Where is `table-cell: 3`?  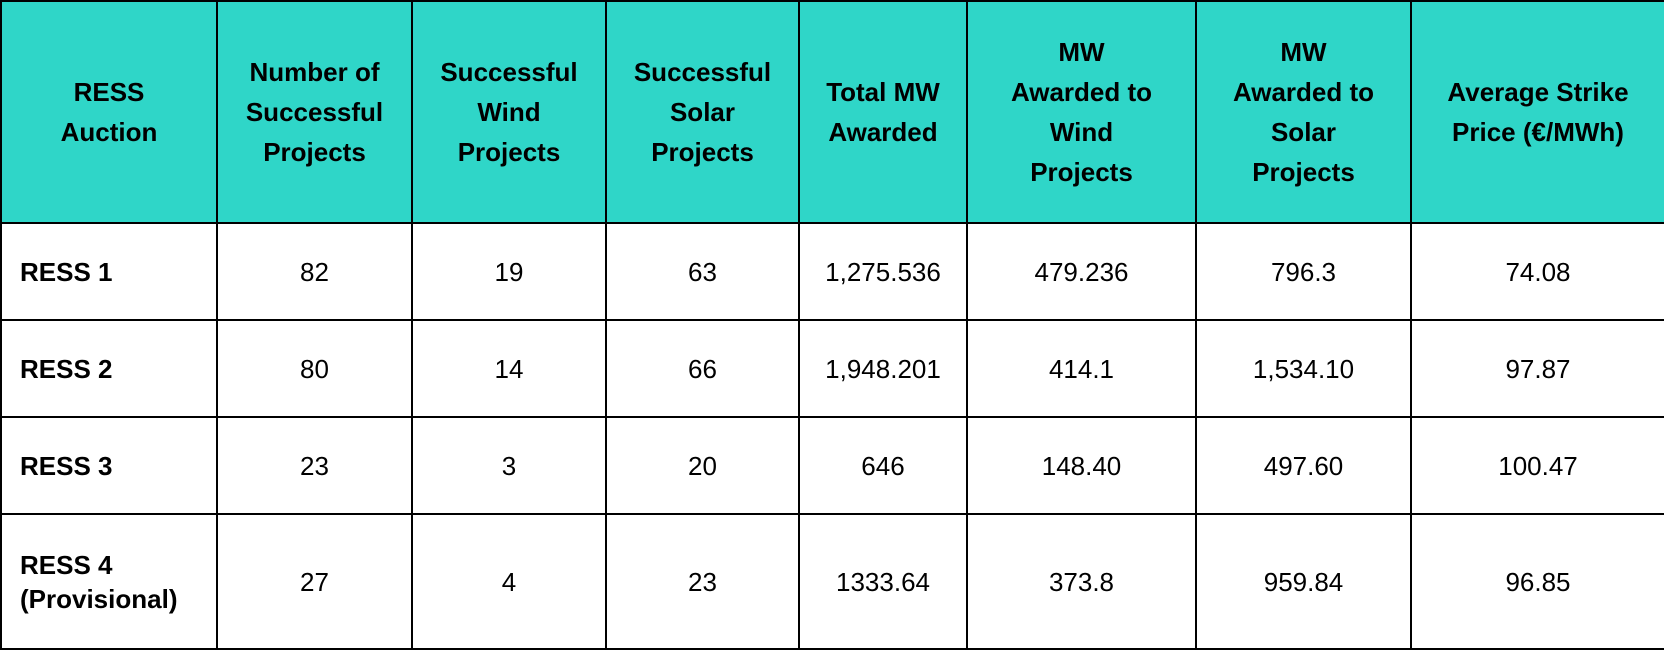
table-cell: 3 is located at coordinates (509, 465).